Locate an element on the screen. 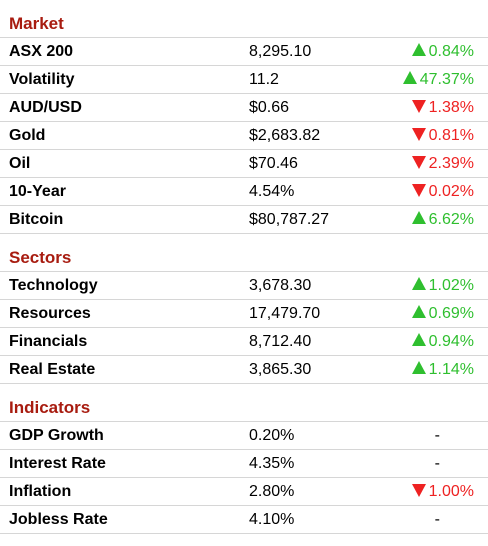  row-value: 8,712.40 is located at coordinates (280, 341).